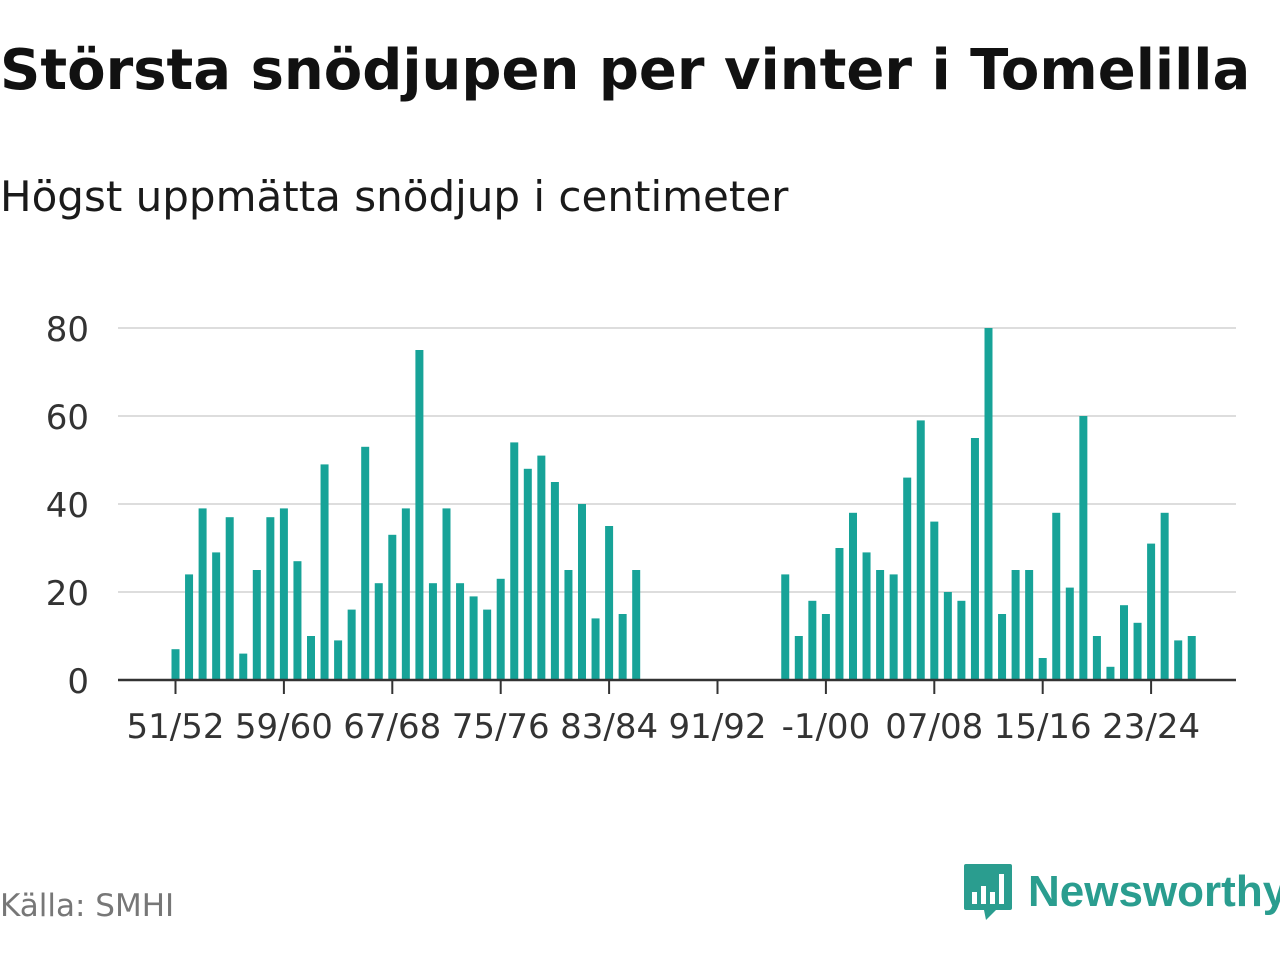 The width and height of the screenshot is (1280, 960). I want to click on chart-subtitle: Högst uppmätta snödjup i centimeter, so click(394, 196).